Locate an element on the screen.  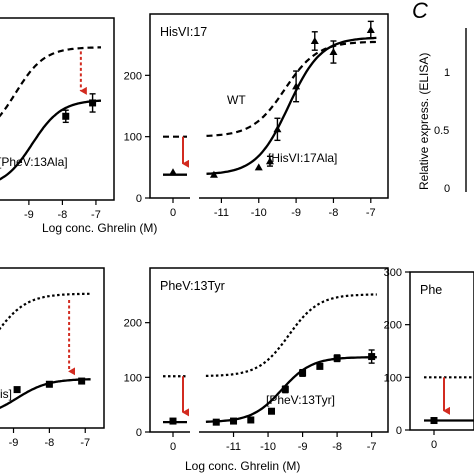
elisa-ytick-05: 0.5 is located at coordinates (441, 131).